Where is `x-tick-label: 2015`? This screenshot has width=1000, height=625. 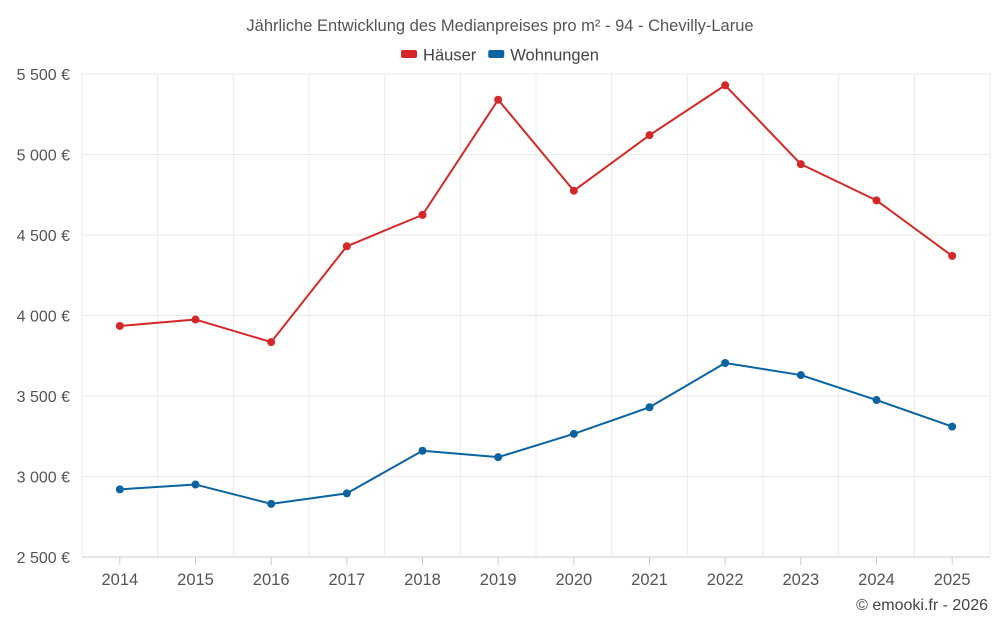
x-tick-label: 2015 is located at coordinates (195, 580).